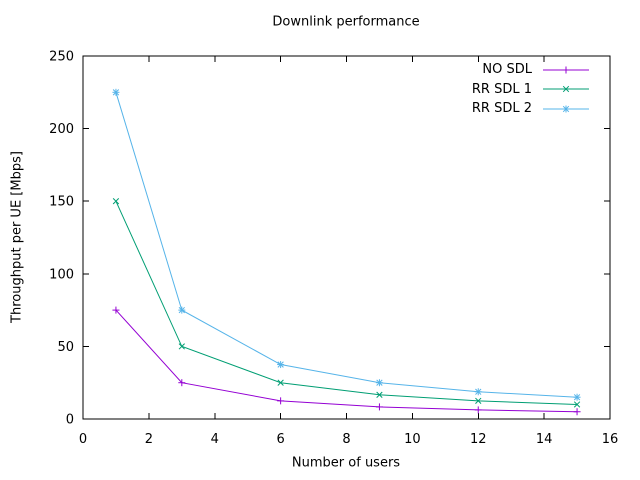  I want to click on legend-item-rr-sdl-1: RR SDL 1, so click(531, 90).